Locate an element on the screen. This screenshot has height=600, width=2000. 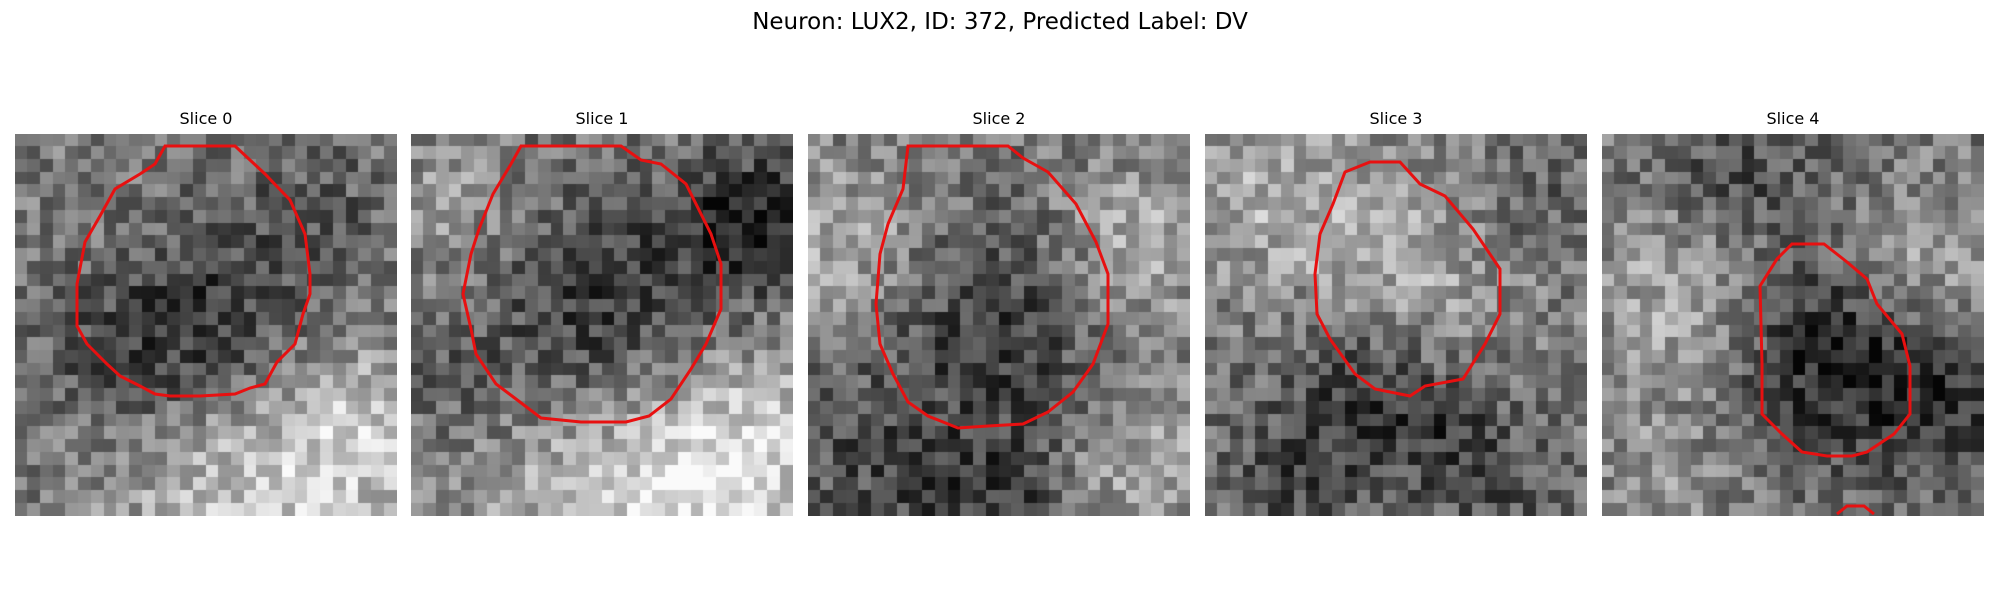
roi-outline-partial is located at coordinates (1855, 510).